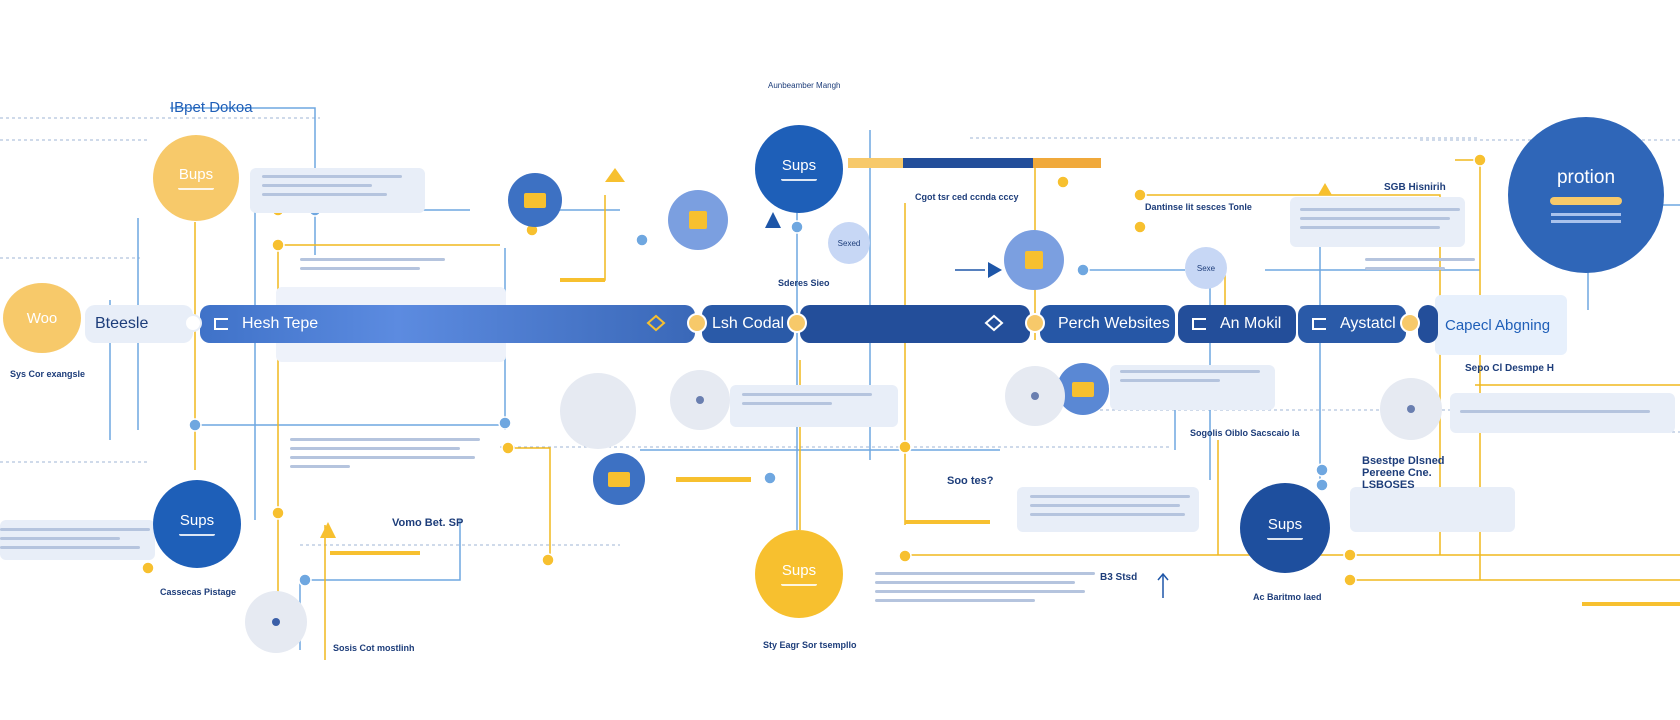 The image size is (1680, 720). Describe the element at coordinates (1586, 201) in the screenshot. I see `protion-bar` at that location.